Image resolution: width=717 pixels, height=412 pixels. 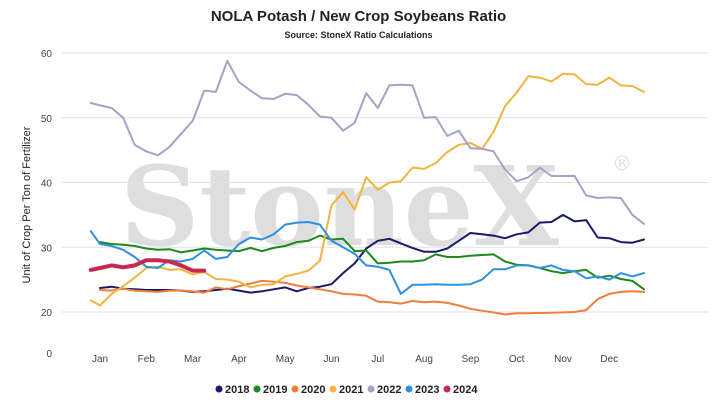 I want to click on x-tick-label-jan: Jan, so click(x=100, y=359).